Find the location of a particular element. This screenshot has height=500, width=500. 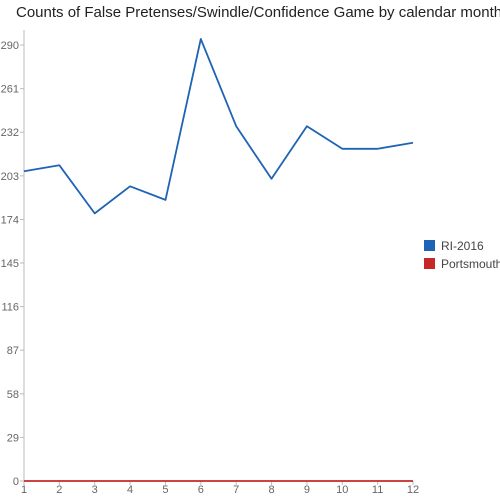

x-tick-label: 4 is located at coordinates (130, 490).